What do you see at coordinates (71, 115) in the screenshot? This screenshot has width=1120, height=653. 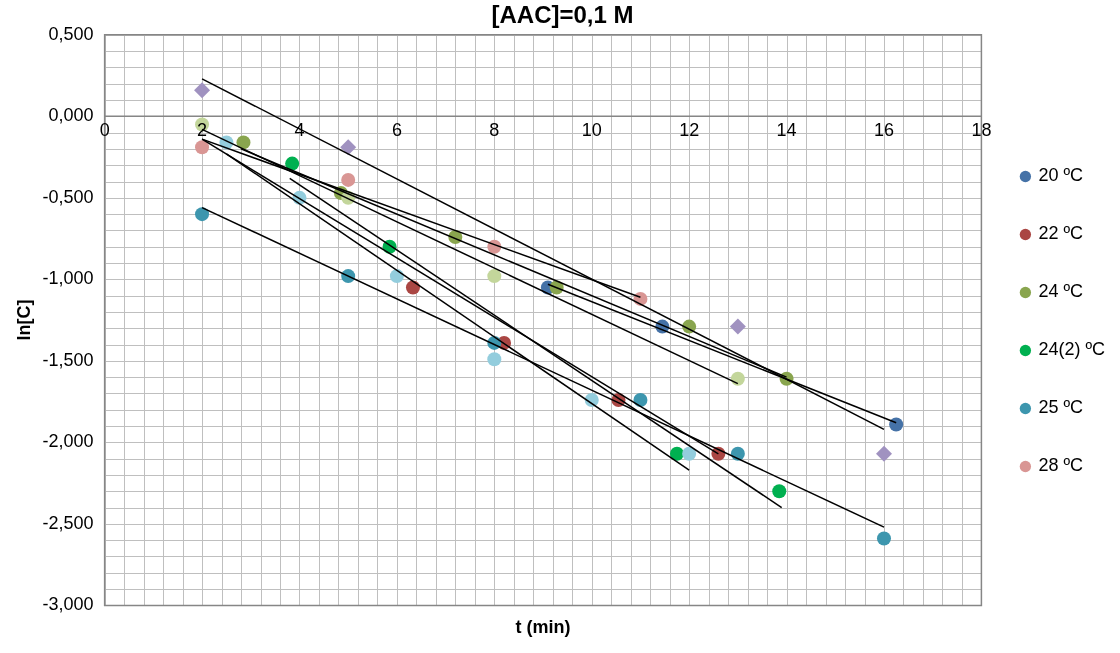 I see `y-tick-label: 0,000` at bounding box center [71, 115].